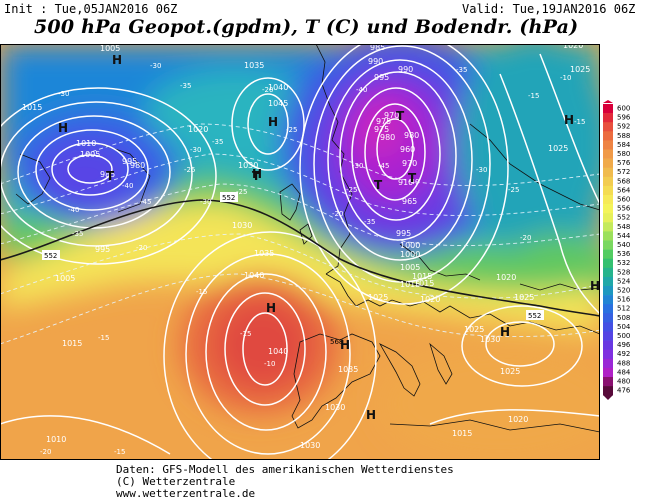  What do you see at coordinates (410, 254) in the screenshot?
I see `pressure-label: 1000` at bounding box center [410, 254].